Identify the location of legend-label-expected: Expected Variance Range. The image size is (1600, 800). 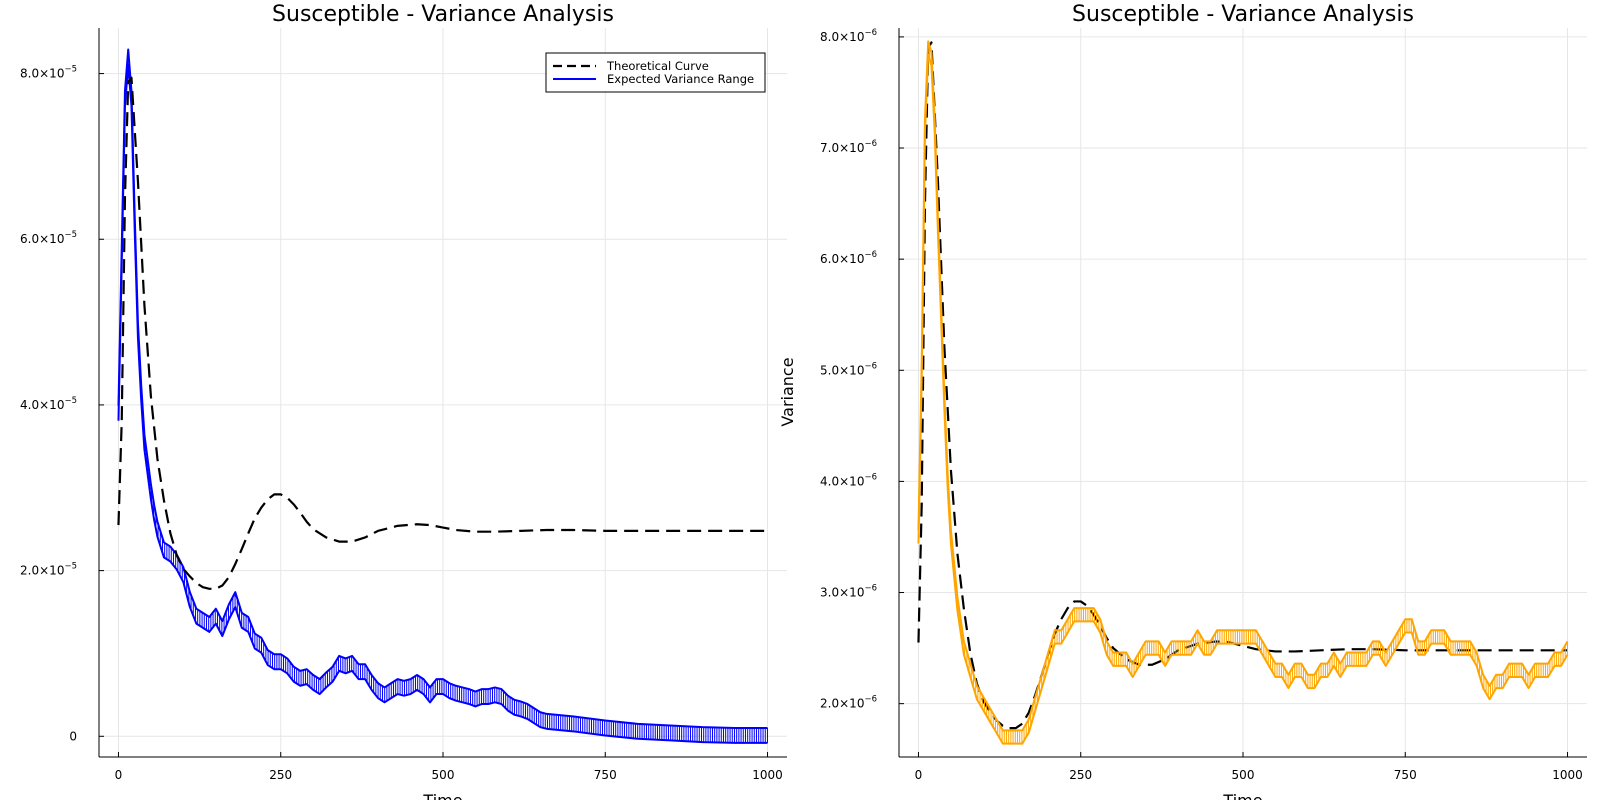
(680, 79).